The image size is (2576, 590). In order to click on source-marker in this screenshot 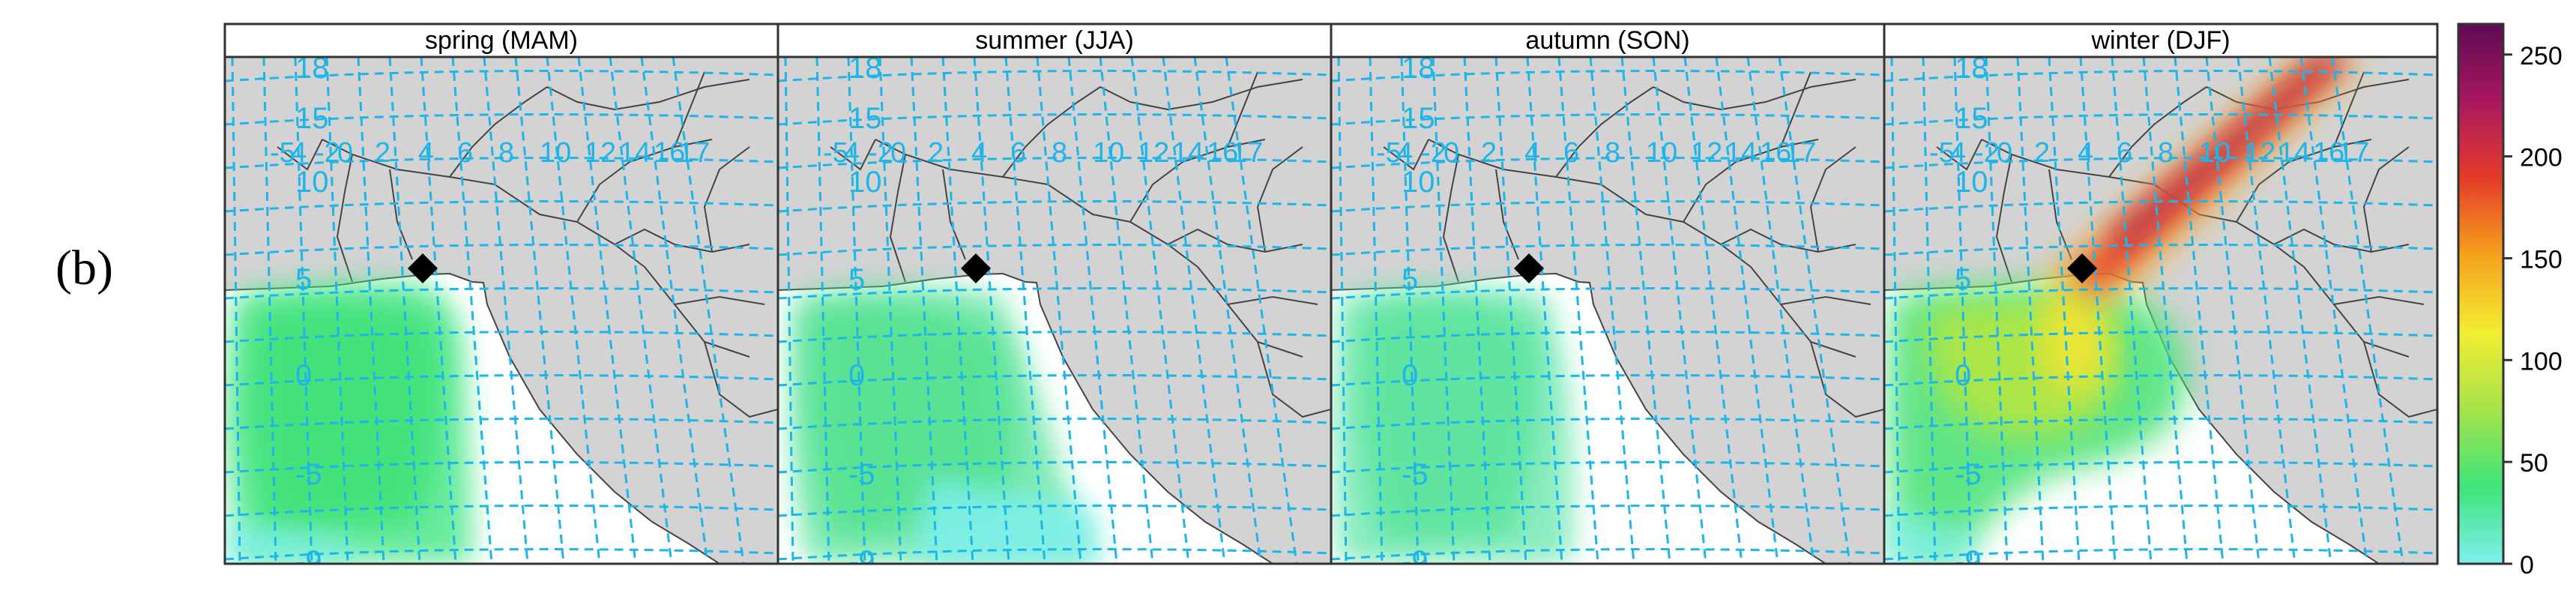, I will do `click(2082, 268)`.